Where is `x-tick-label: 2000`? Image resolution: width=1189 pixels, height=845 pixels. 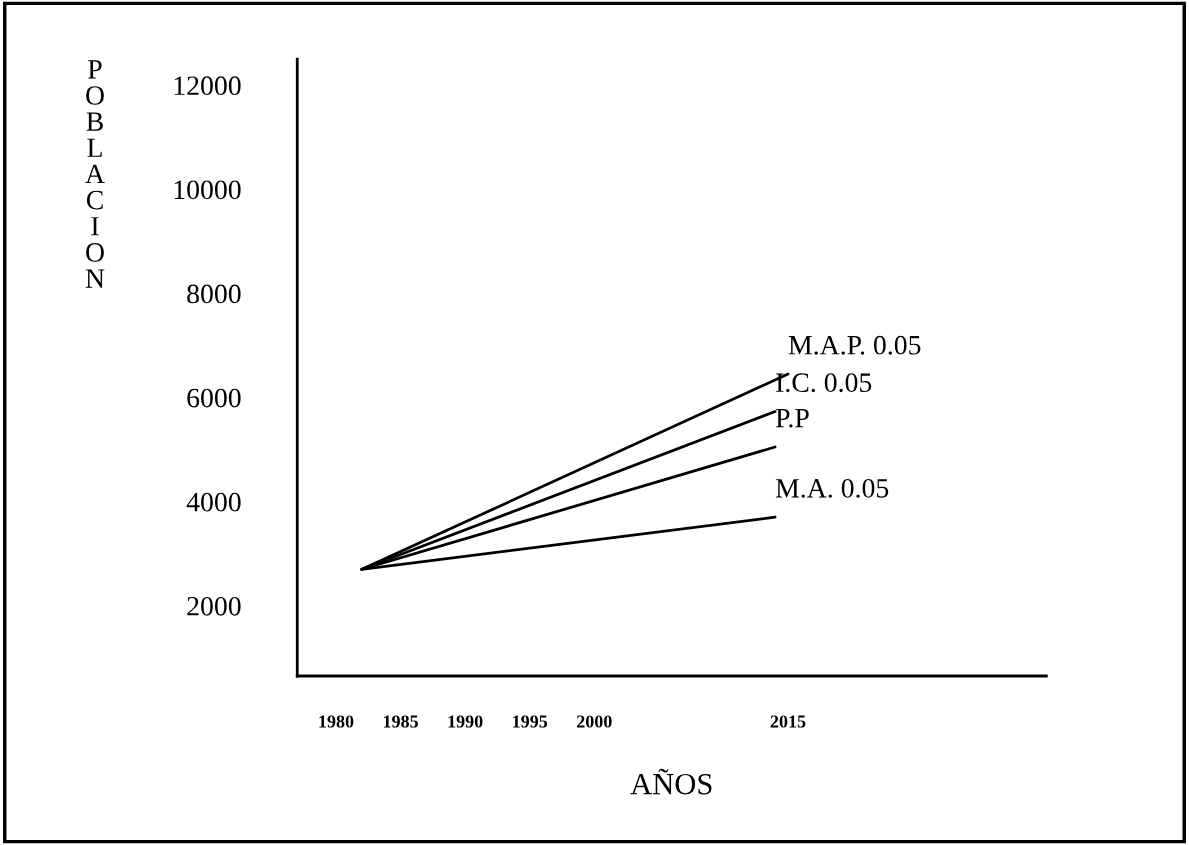
x-tick-label: 2000 is located at coordinates (594, 721).